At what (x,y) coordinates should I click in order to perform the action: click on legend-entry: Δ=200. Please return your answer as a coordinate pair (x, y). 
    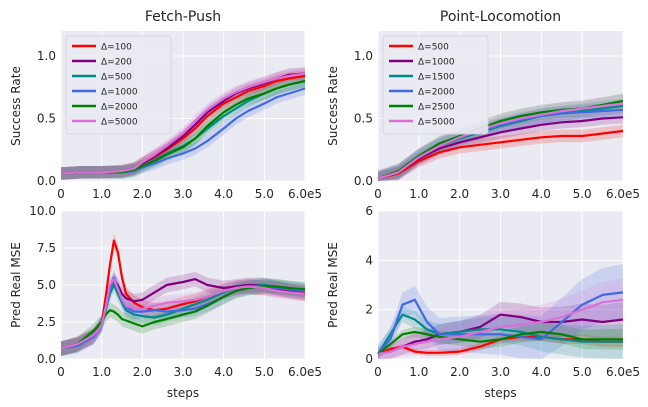
    Looking at the image, I should click on (116, 63).